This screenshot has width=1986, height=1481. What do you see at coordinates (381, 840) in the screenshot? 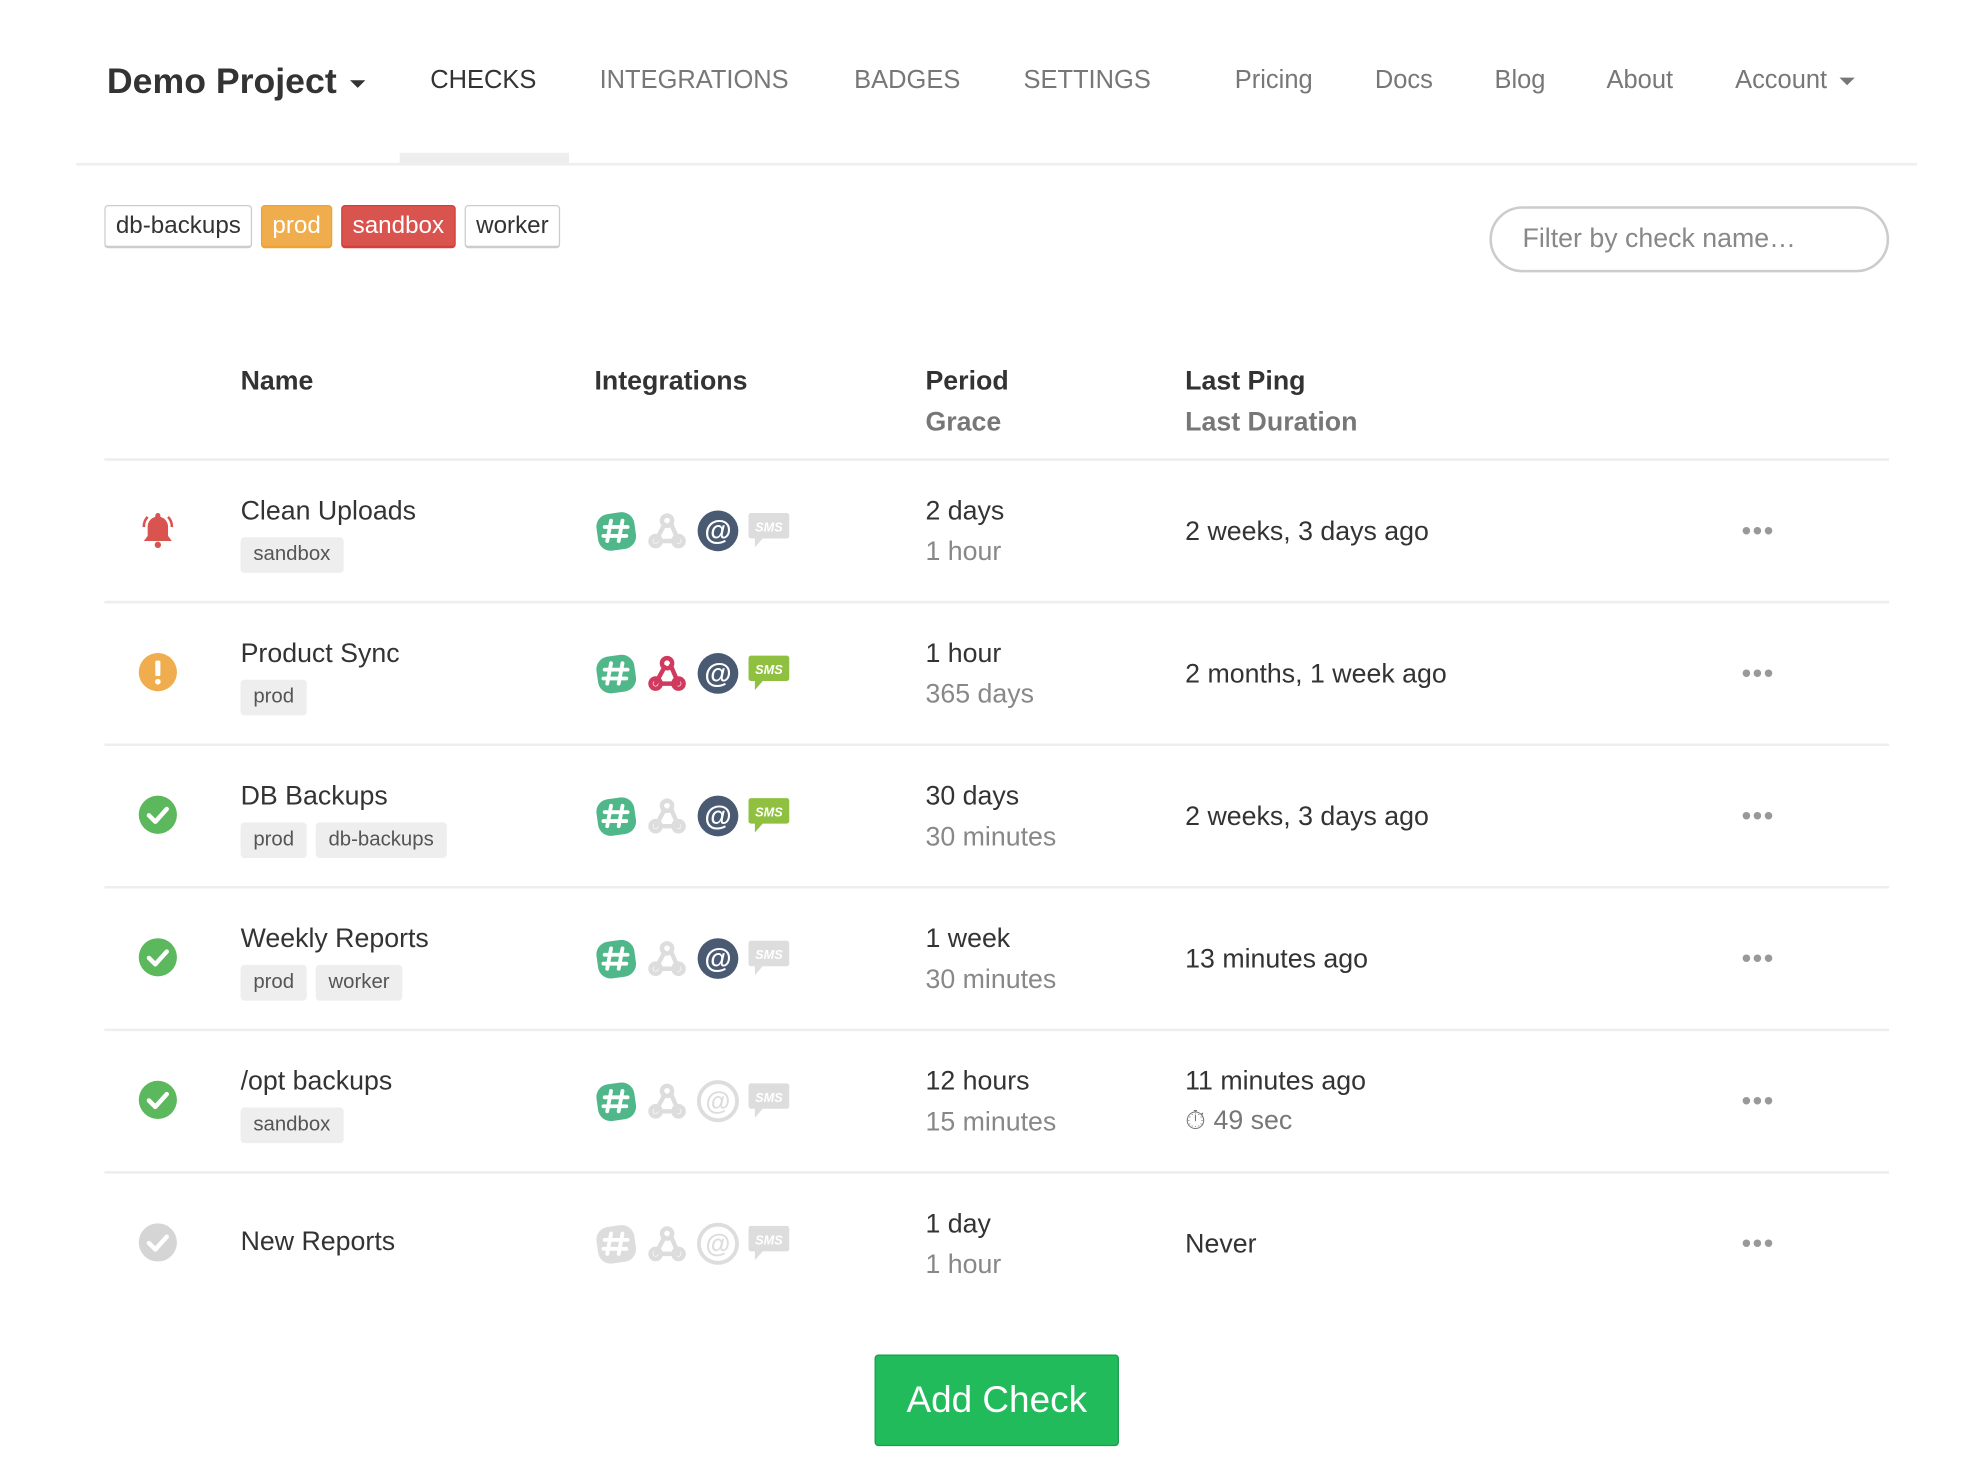
I see `check-tag: db-backups` at bounding box center [381, 840].